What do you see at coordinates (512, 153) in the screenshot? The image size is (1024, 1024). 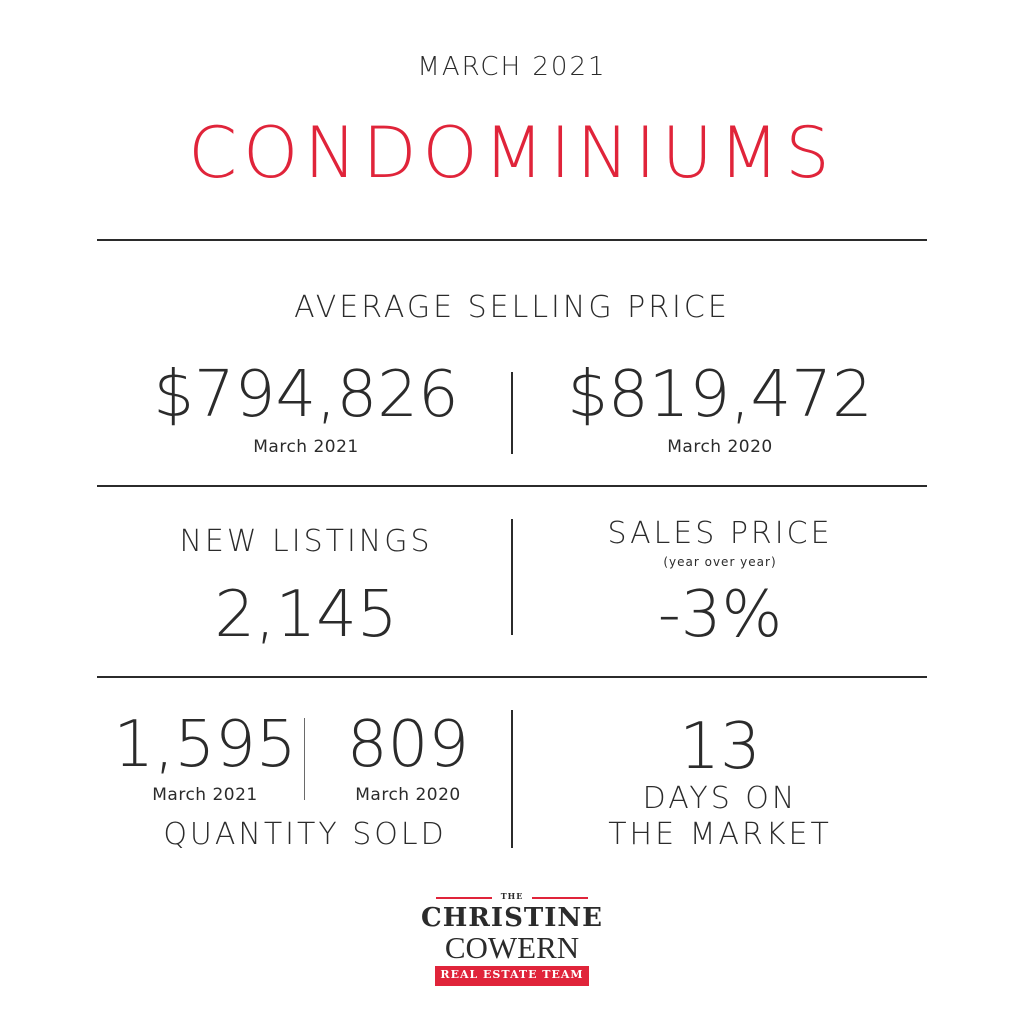 I see `page-title: CONDOMINIUMS` at bounding box center [512, 153].